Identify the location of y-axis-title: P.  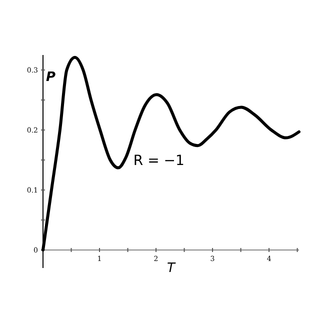
(51, 77).